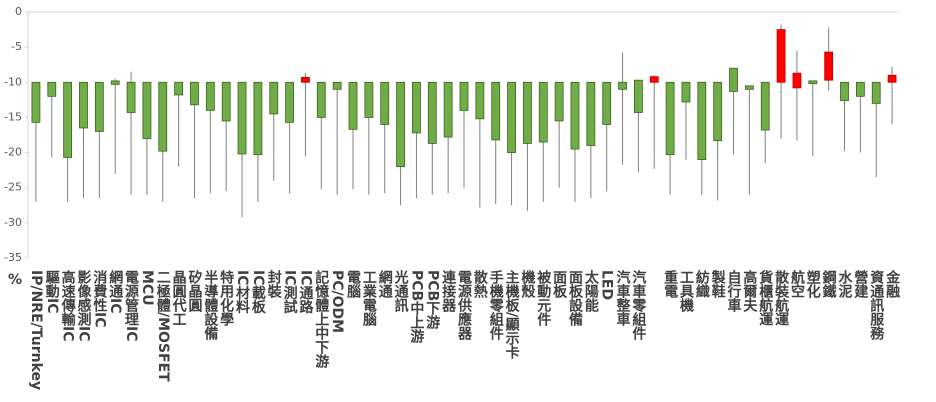  Describe the element at coordinates (685, 291) in the screenshot. I see `x-tick-label: 工具機` at that location.